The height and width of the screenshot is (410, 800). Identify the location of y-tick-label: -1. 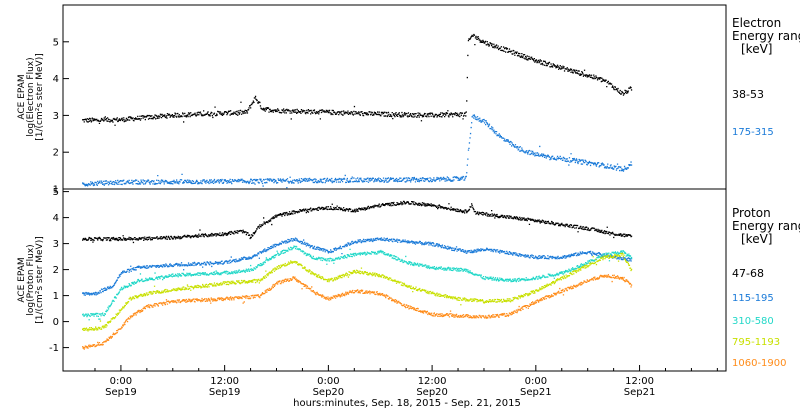
(54, 348).